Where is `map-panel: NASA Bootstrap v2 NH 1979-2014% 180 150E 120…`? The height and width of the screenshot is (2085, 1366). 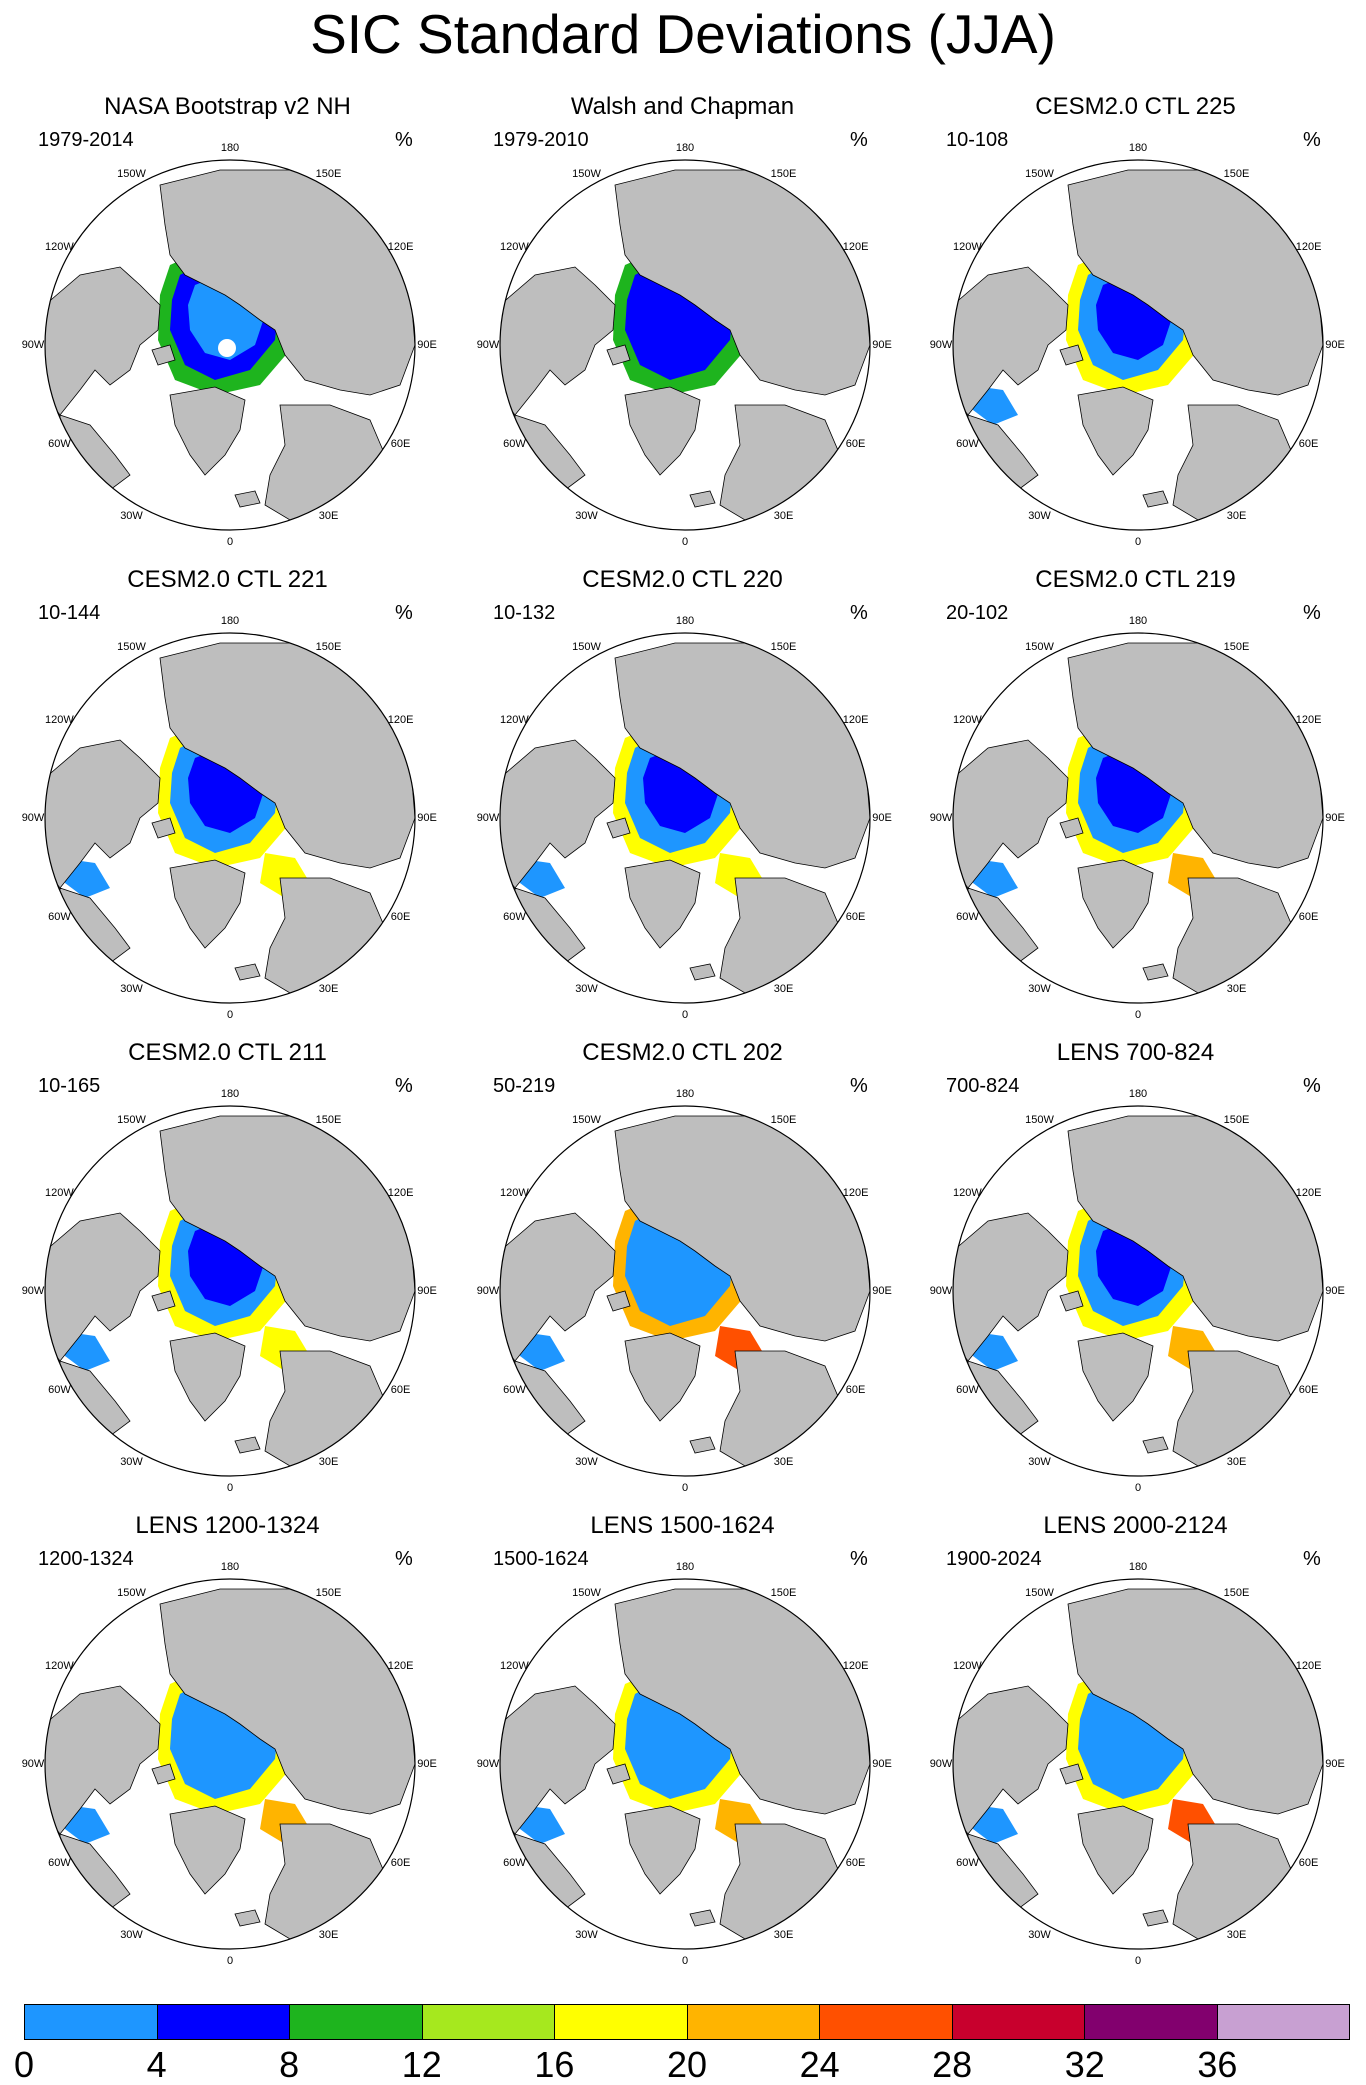
map-panel: NASA Bootstrap v2 NH 1979-2014% 180 150E 120… is located at coordinates (227, 332).